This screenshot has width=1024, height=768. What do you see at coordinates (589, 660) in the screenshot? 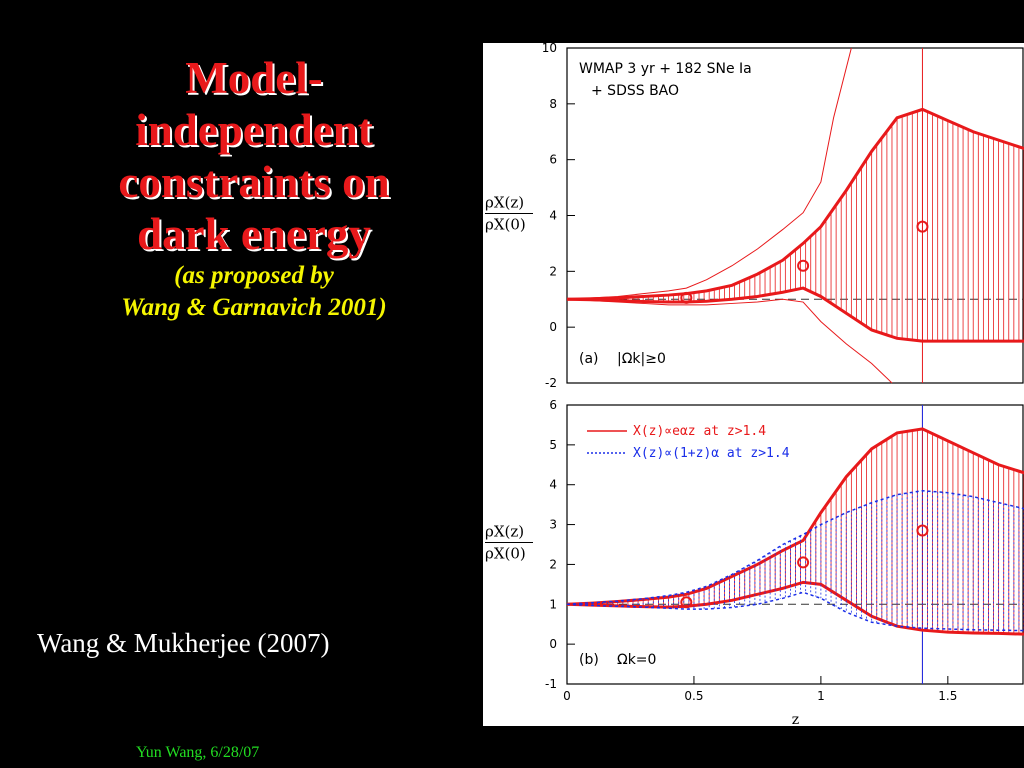
I see `panel-id-1: (b)` at bounding box center [589, 660].